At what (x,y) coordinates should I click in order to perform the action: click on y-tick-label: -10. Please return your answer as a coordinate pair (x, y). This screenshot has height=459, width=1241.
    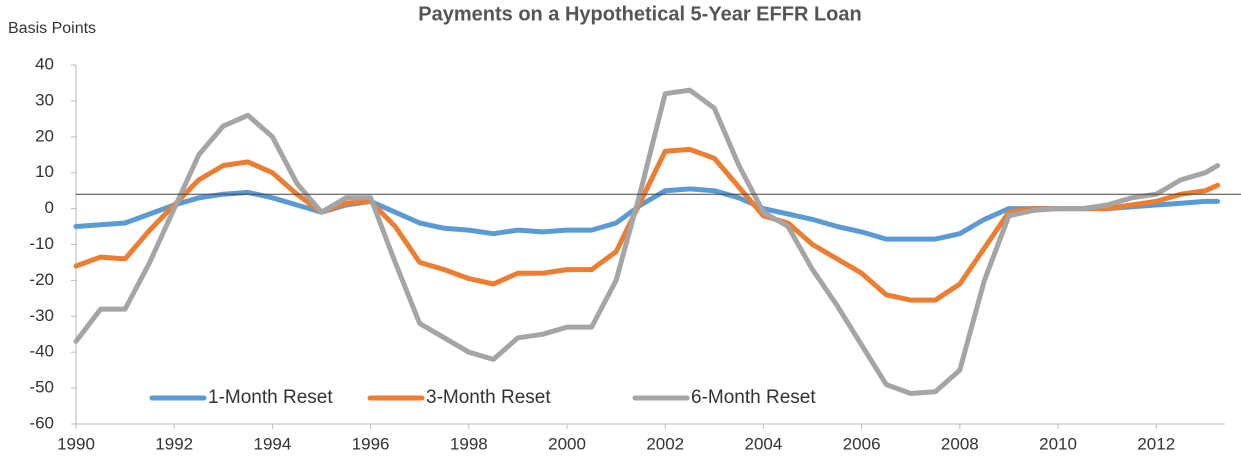
    Looking at the image, I should click on (41, 243).